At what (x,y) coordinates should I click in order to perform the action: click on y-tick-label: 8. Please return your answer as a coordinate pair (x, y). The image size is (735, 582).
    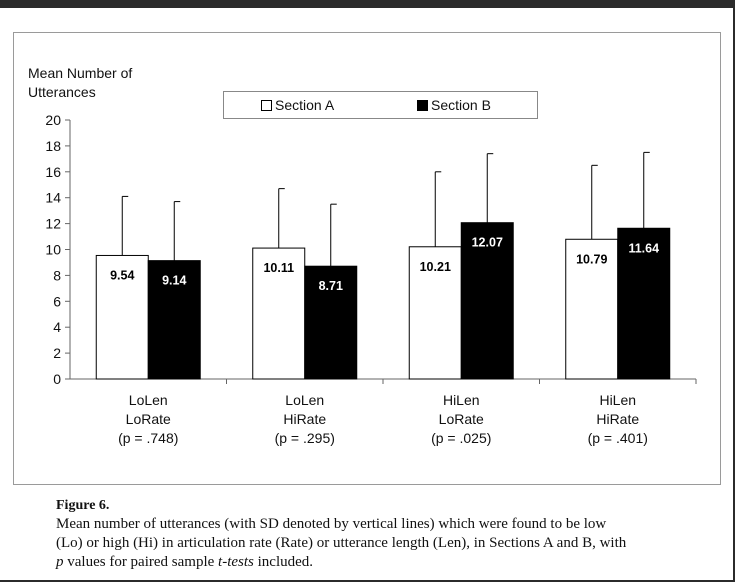
    Looking at the image, I should click on (57, 275).